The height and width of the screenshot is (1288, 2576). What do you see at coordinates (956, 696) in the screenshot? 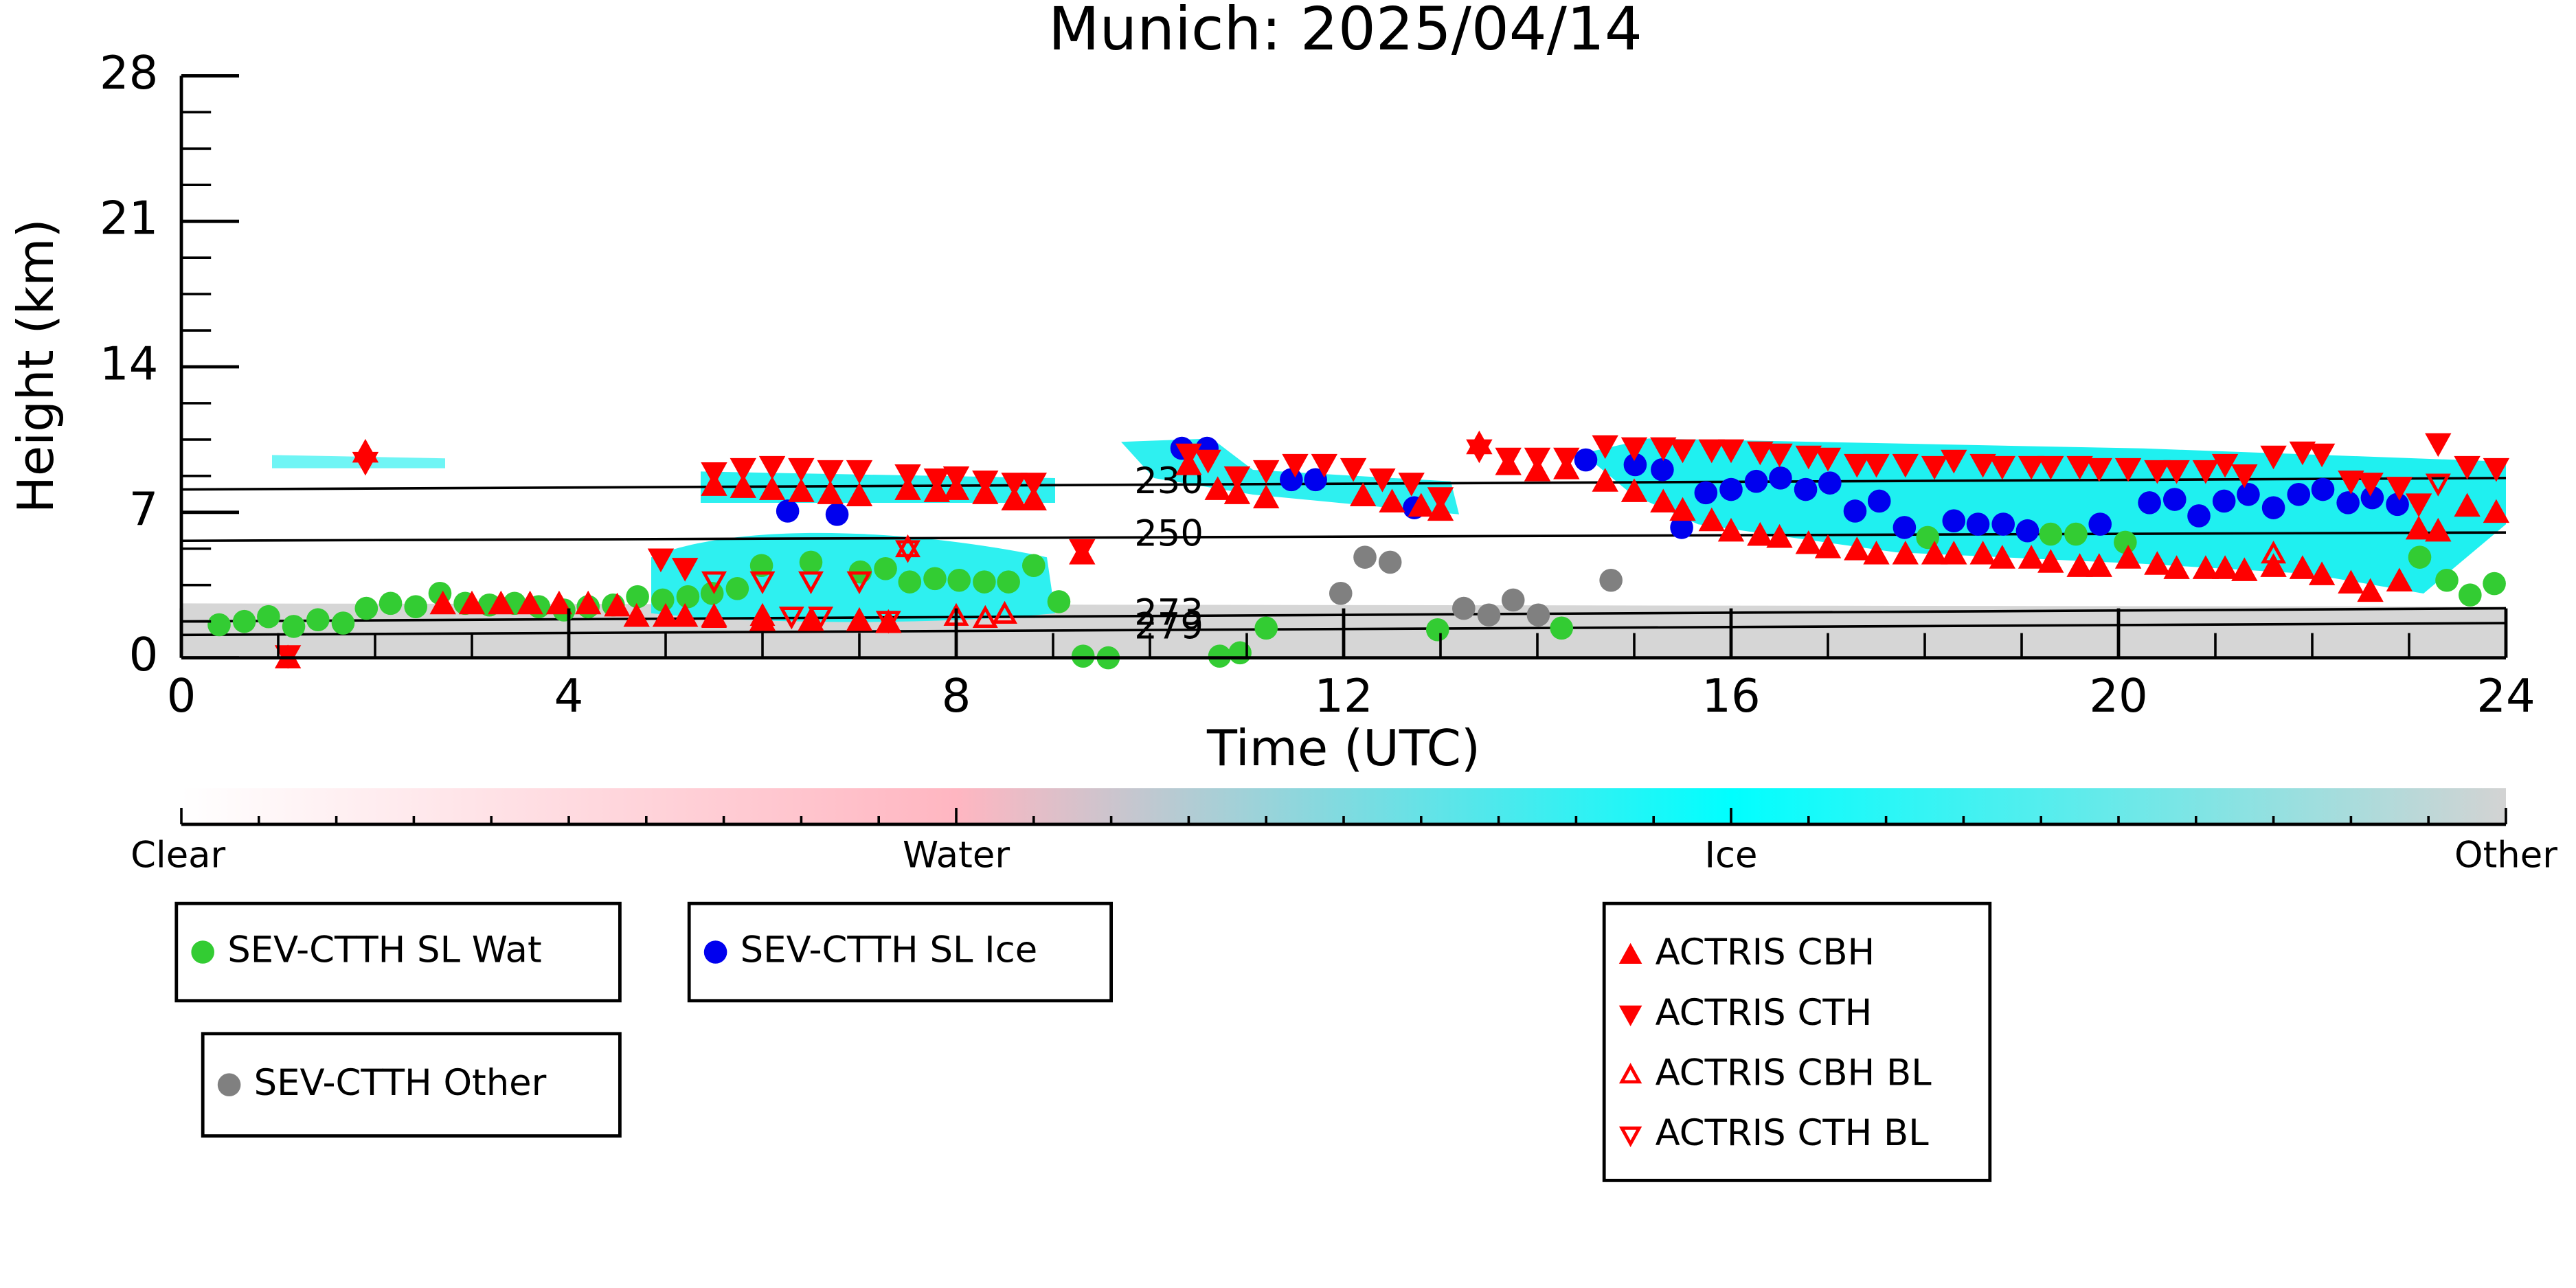
I see `x-tick-label: 8` at bounding box center [956, 696].